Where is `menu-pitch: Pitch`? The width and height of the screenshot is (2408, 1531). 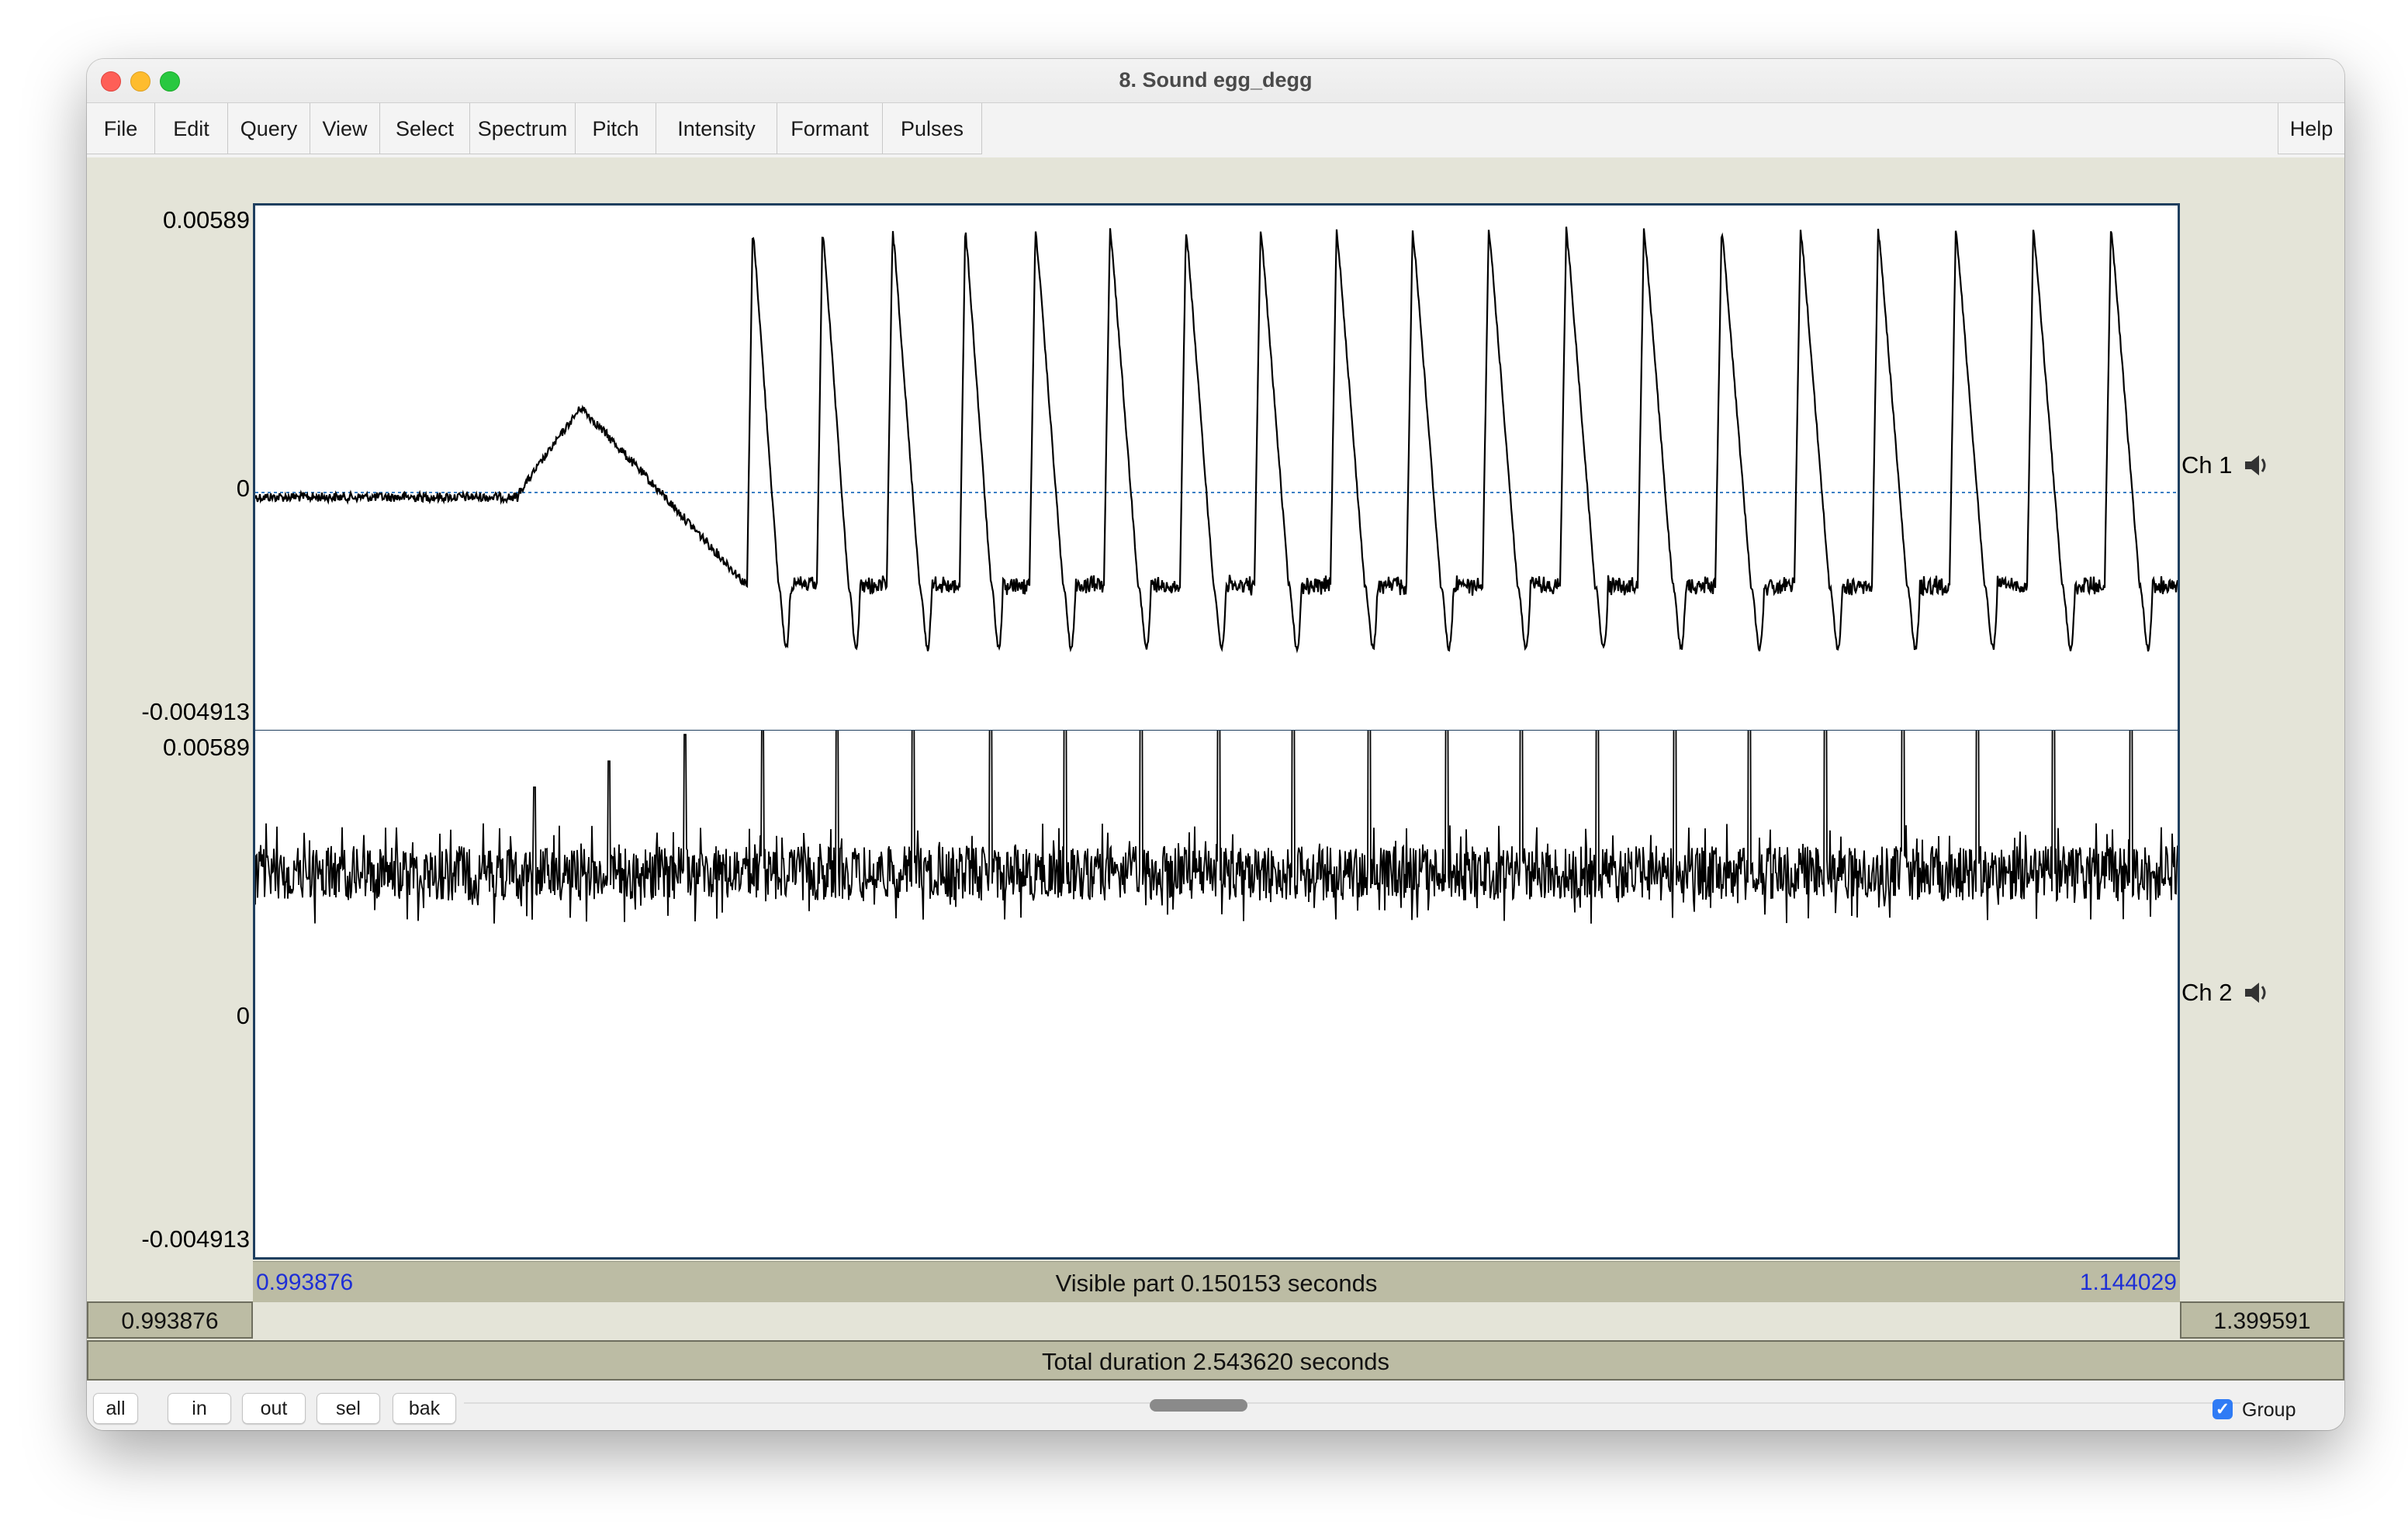
menu-pitch: Pitch is located at coordinates (616, 128).